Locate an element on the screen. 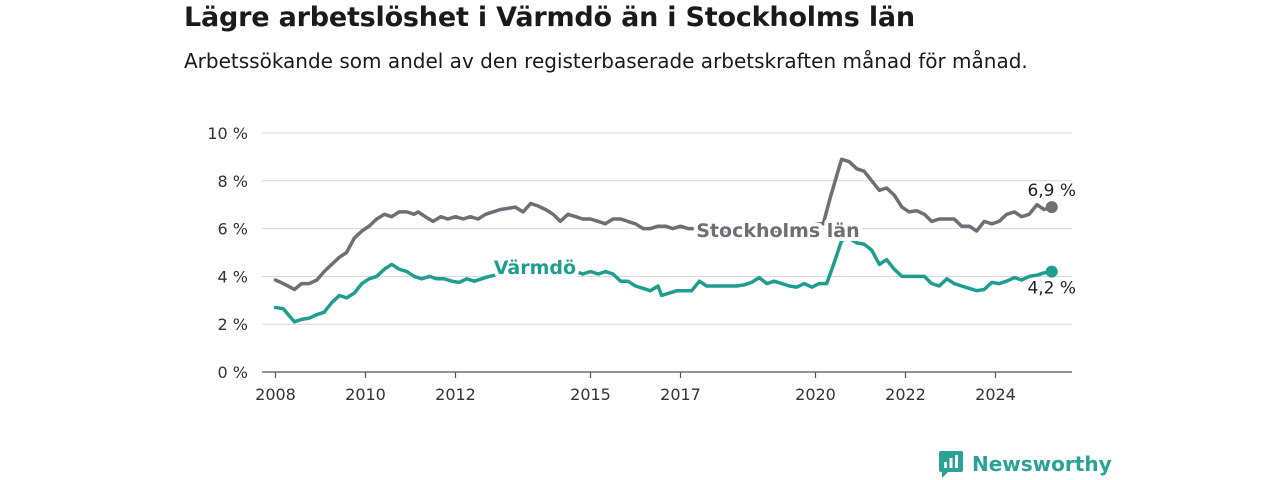 This screenshot has width=1280, height=480. x-axis: 2008 2010 2012 2015 2017 2020 2022 2024 is located at coordinates (663, 387).